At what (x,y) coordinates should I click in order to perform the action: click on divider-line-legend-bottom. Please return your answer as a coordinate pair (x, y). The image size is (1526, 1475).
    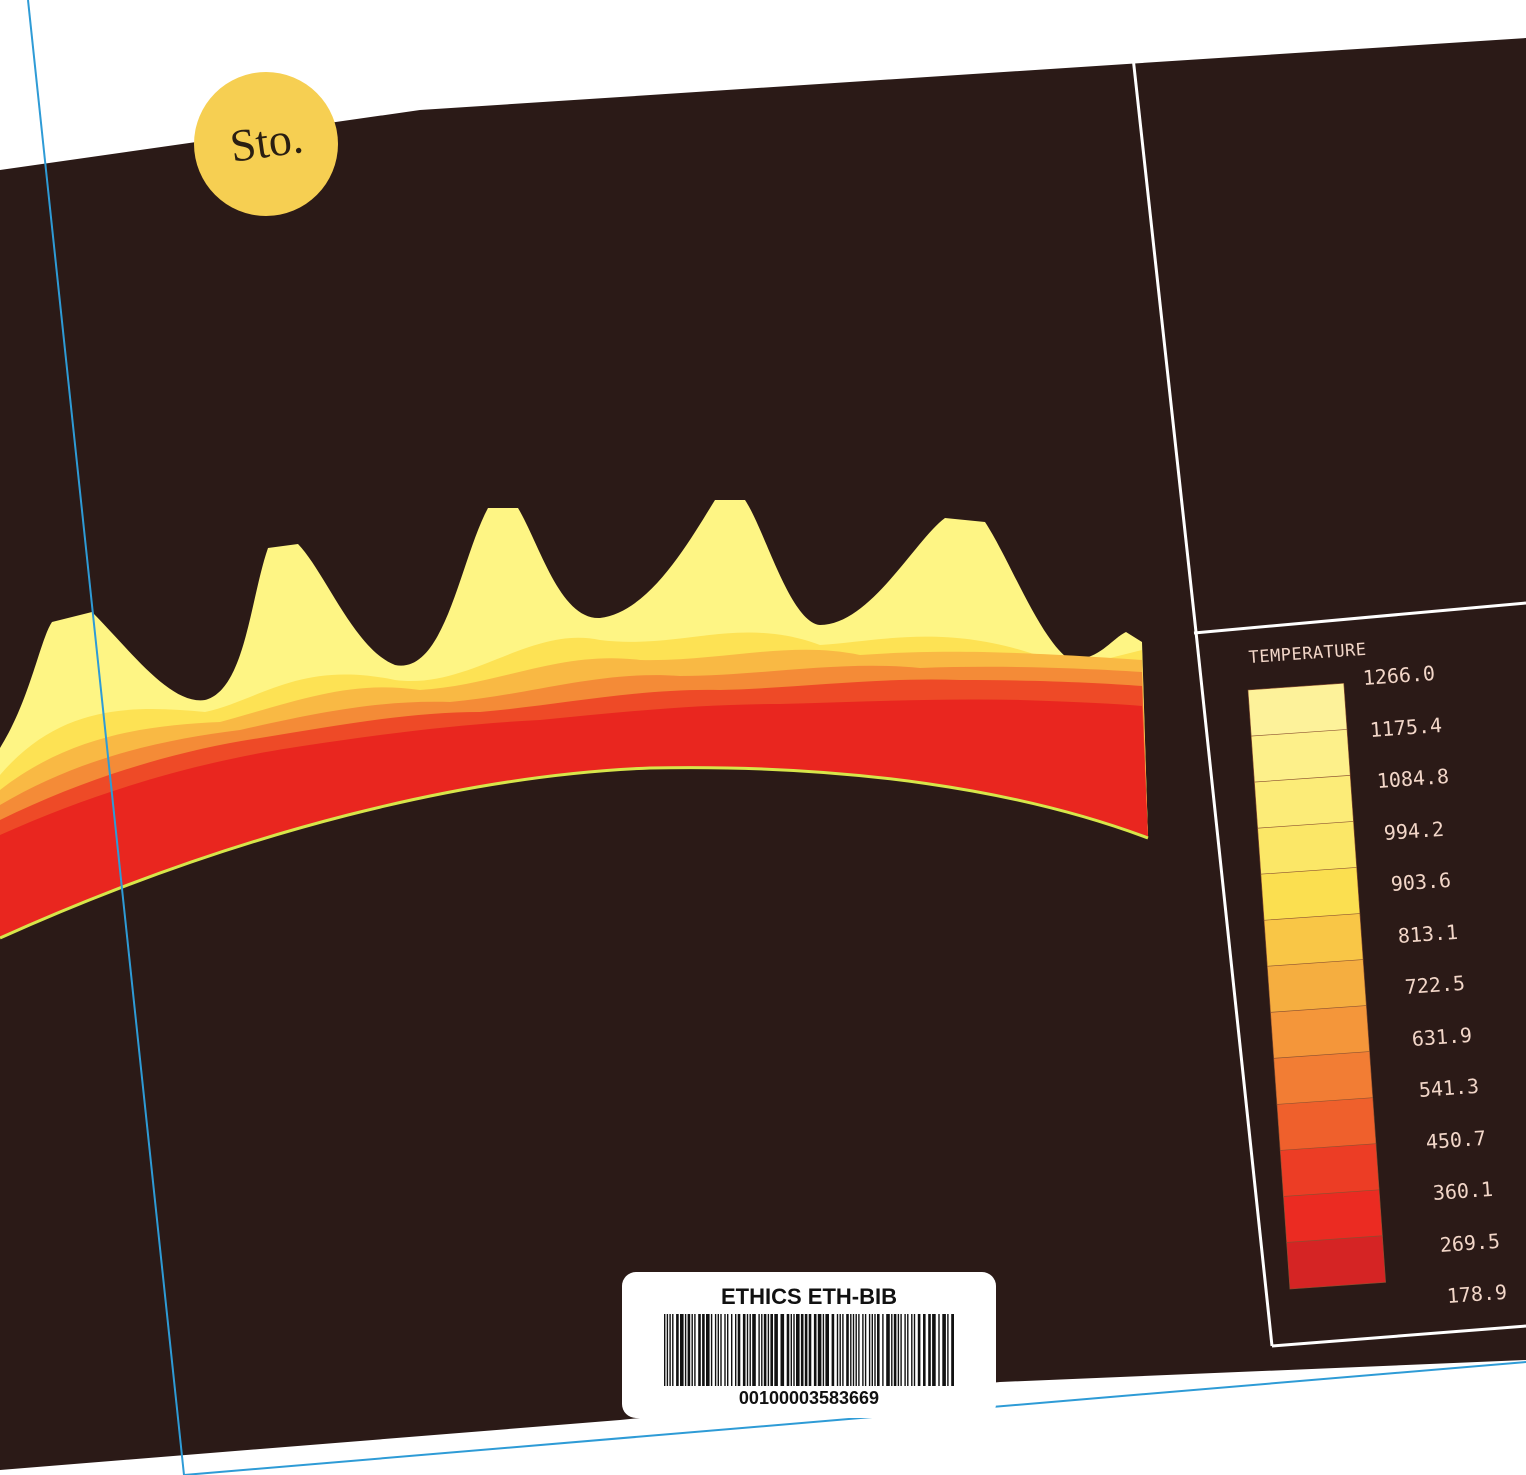
    Looking at the image, I should click on (1398, 1336).